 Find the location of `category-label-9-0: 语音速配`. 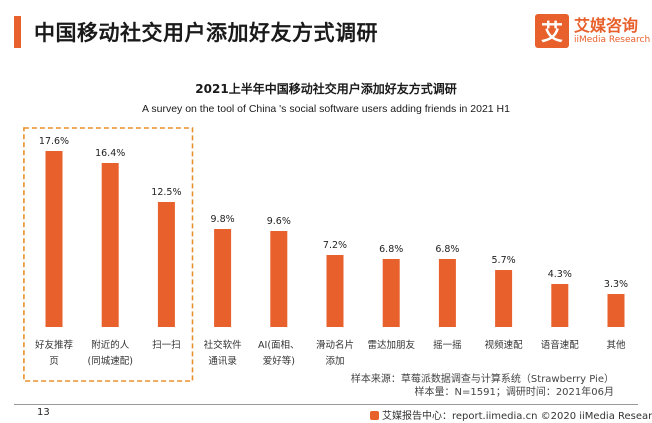

category-label-9-0: 语音速配 is located at coordinates (560, 345).